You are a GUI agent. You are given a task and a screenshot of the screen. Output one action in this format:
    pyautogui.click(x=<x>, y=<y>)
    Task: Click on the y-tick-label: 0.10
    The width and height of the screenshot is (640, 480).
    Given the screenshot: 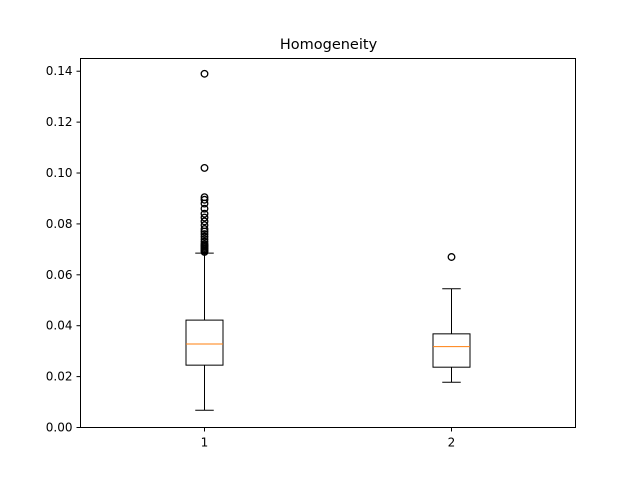 What is the action you would take?
    pyautogui.click(x=59, y=173)
    